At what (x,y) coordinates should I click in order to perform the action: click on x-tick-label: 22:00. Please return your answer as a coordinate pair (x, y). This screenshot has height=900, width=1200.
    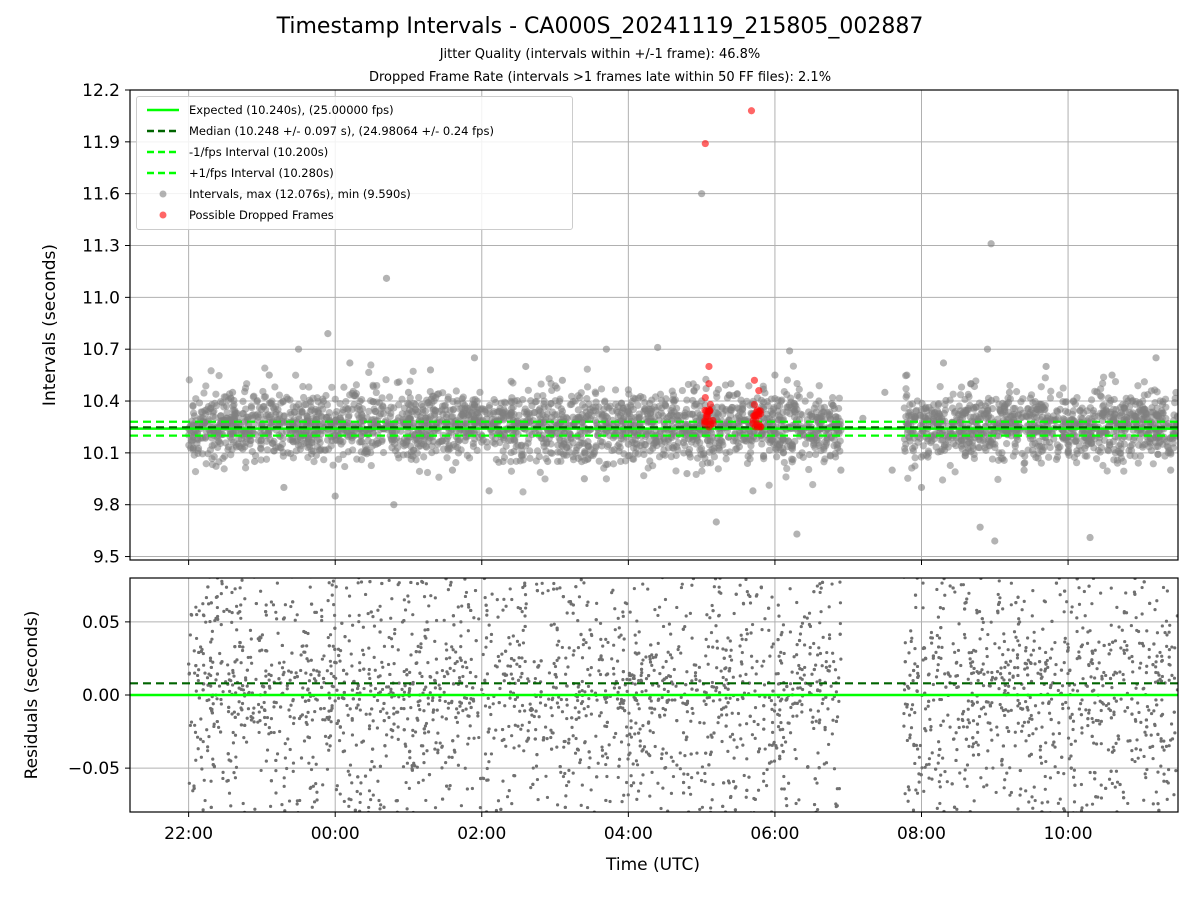
    Looking at the image, I should click on (188, 834).